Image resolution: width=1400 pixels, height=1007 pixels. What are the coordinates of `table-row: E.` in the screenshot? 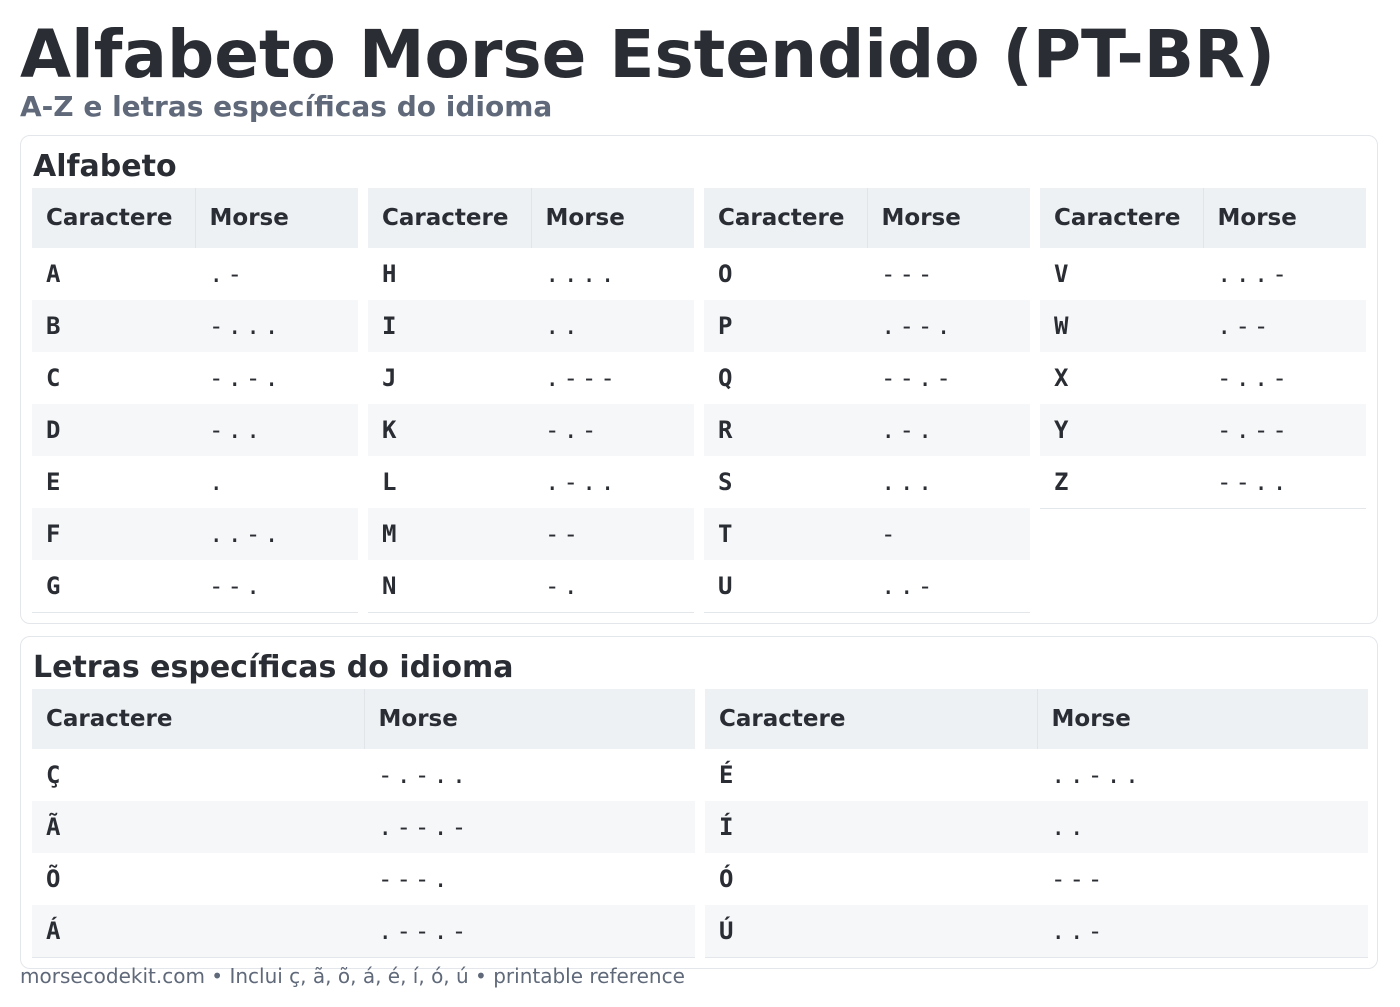 It's located at (195, 482).